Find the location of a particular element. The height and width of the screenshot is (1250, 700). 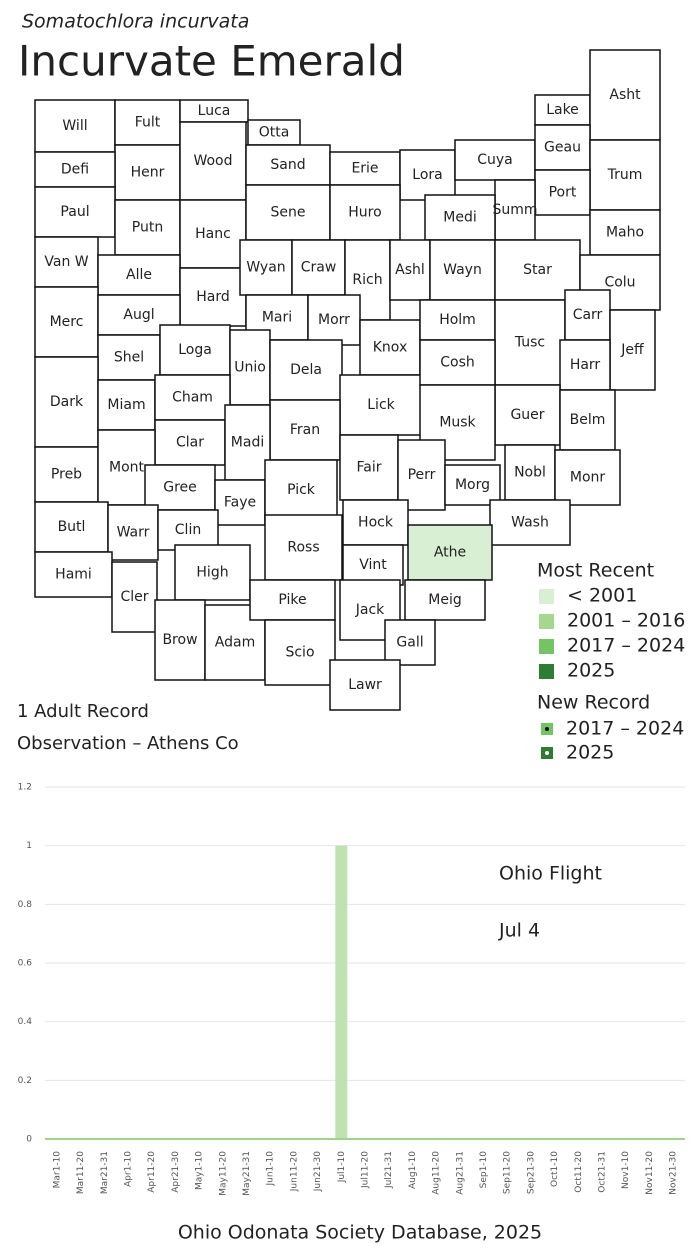

bar is located at coordinates (341, 992).